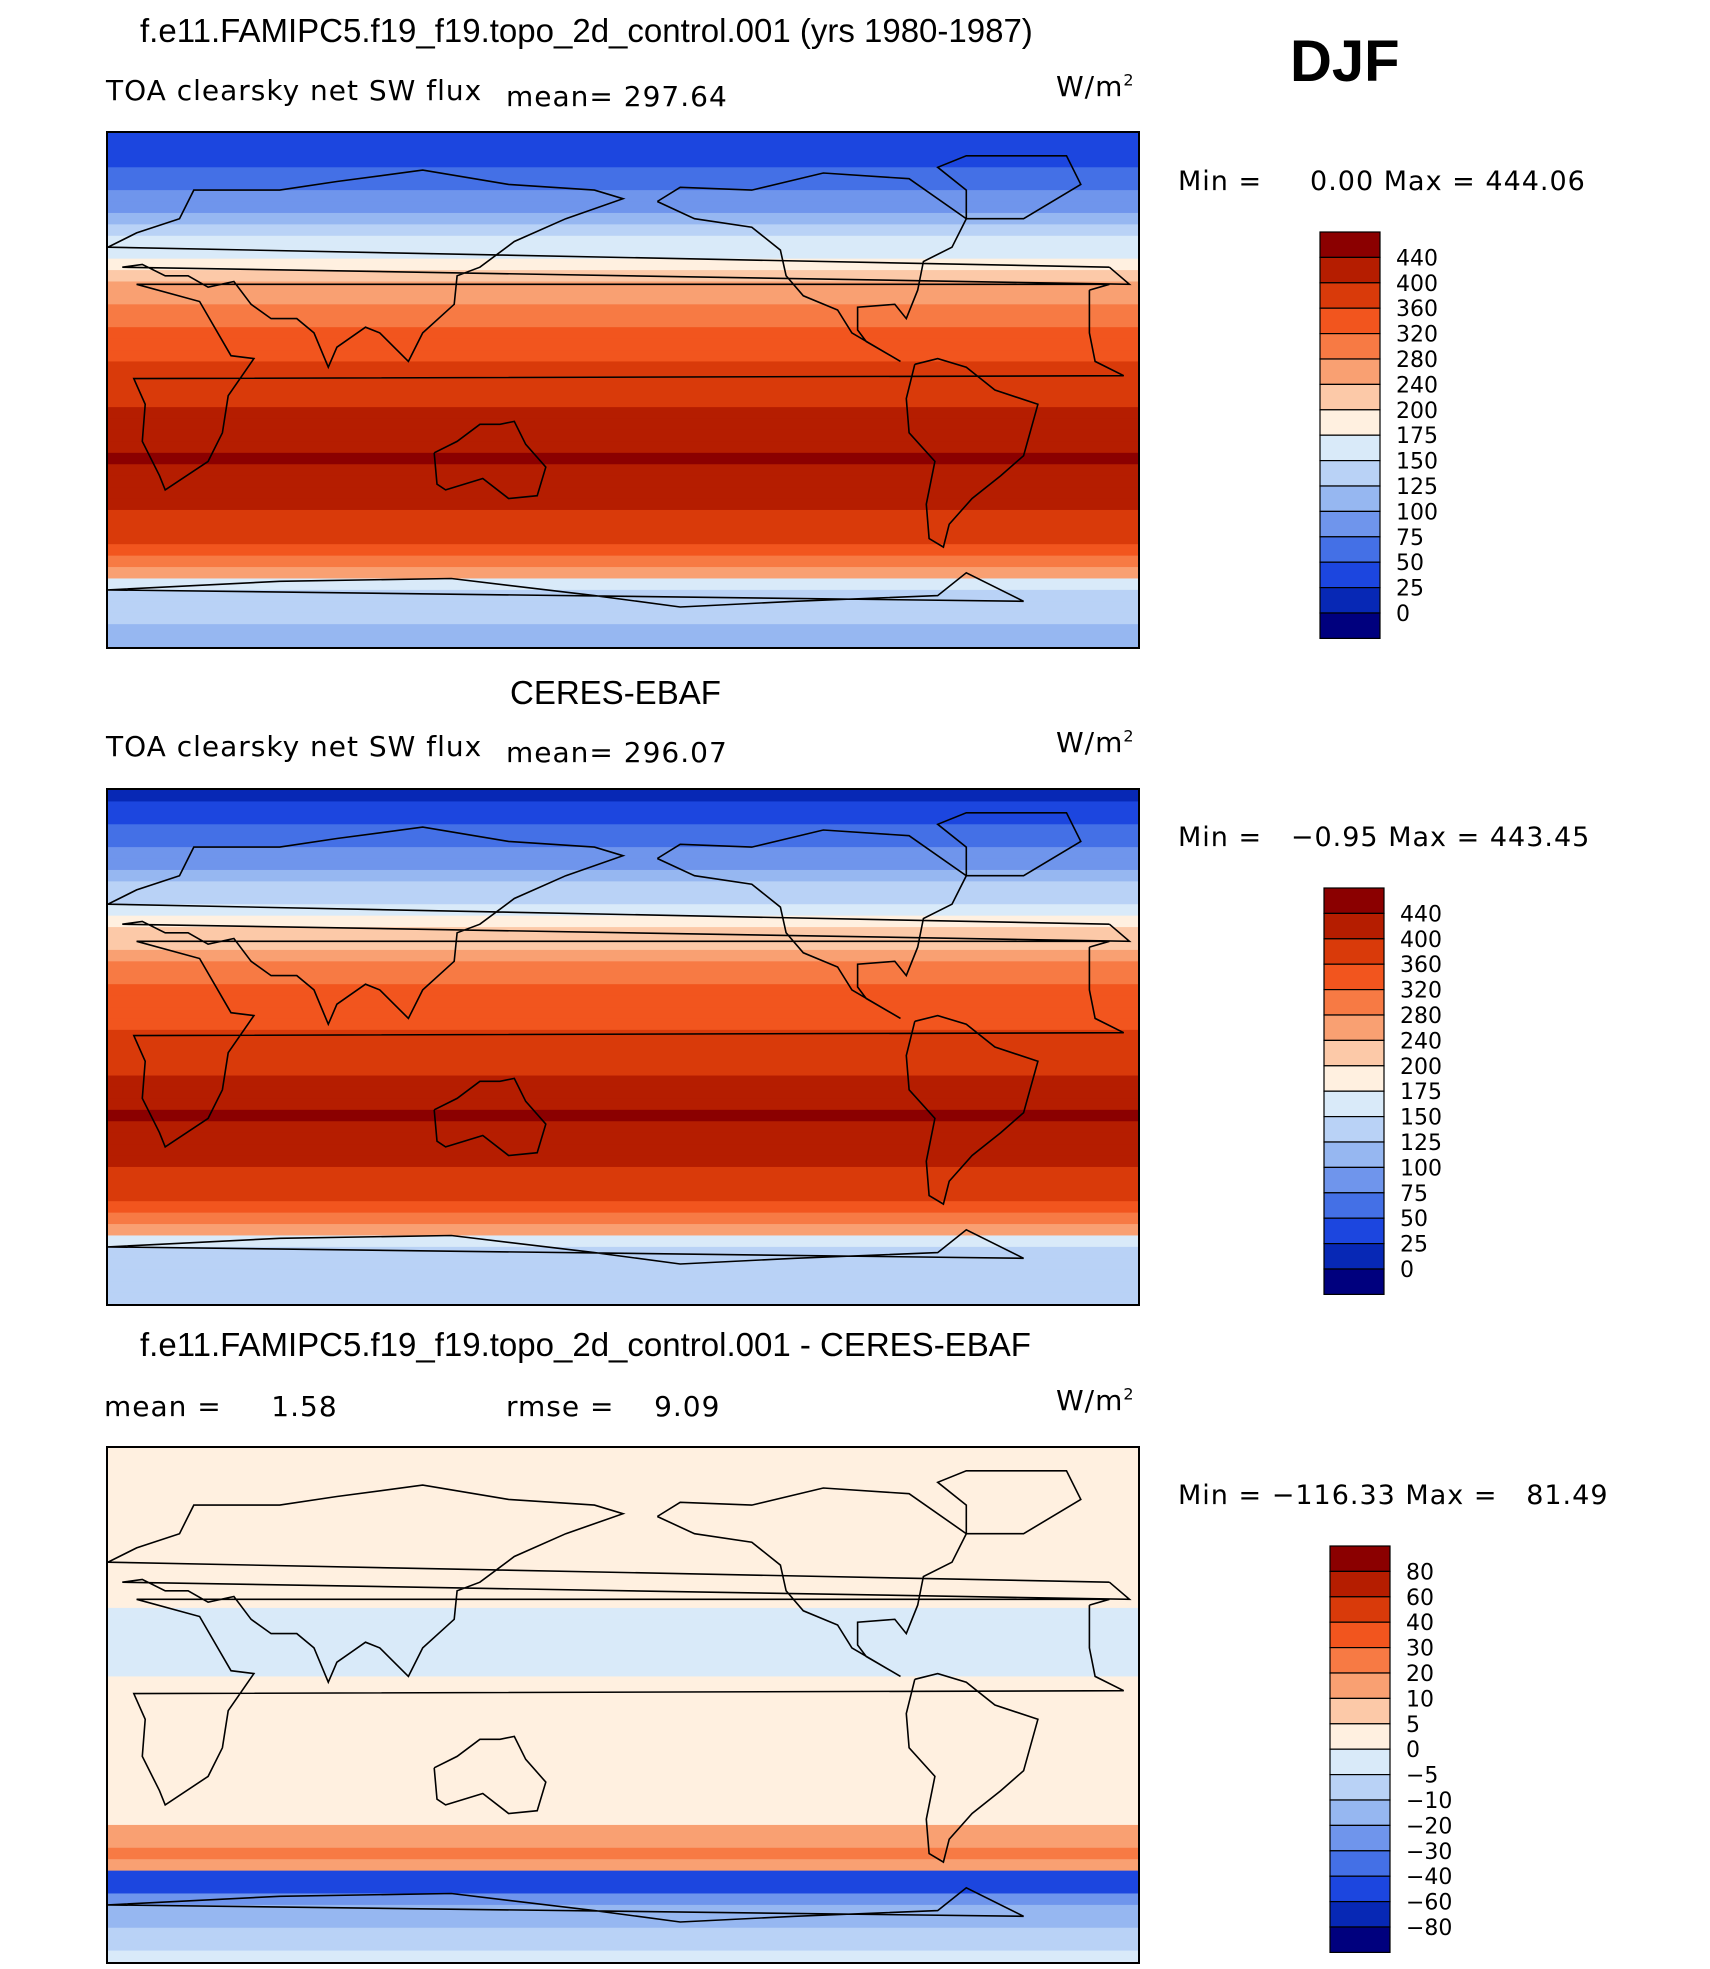 The image size is (1710, 1969). Describe the element at coordinates (1429, 181) in the screenshot. I see `panel1-max-label: Max =` at that location.